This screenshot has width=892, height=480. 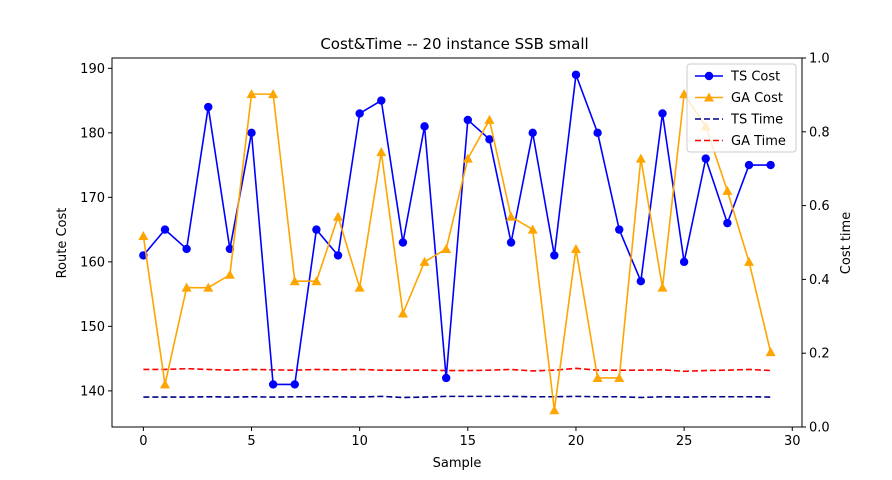 What do you see at coordinates (62, 243) in the screenshot?
I see `y-axis-label: Route Cost` at bounding box center [62, 243].